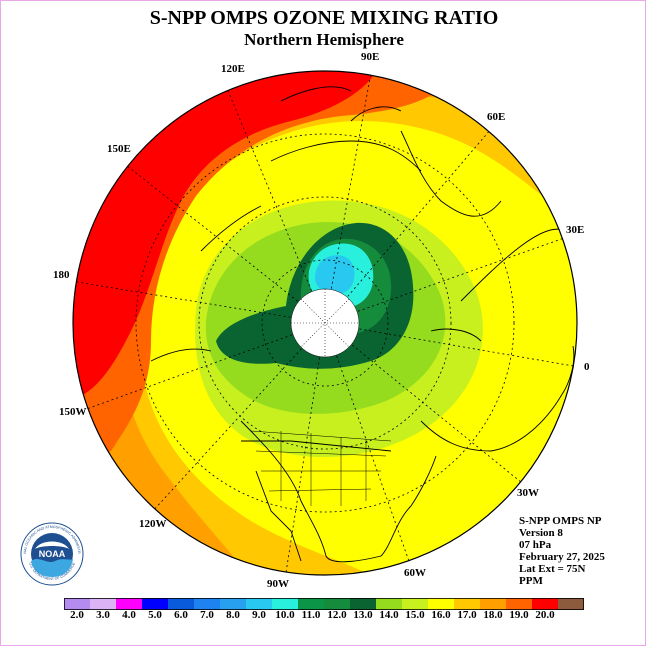 This screenshot has height=648, width=648. What do you see at coordinates (415, 615) in the screenshot?
I see `colorbar-tick-label: 15.0` at bounding box center [415, 615].